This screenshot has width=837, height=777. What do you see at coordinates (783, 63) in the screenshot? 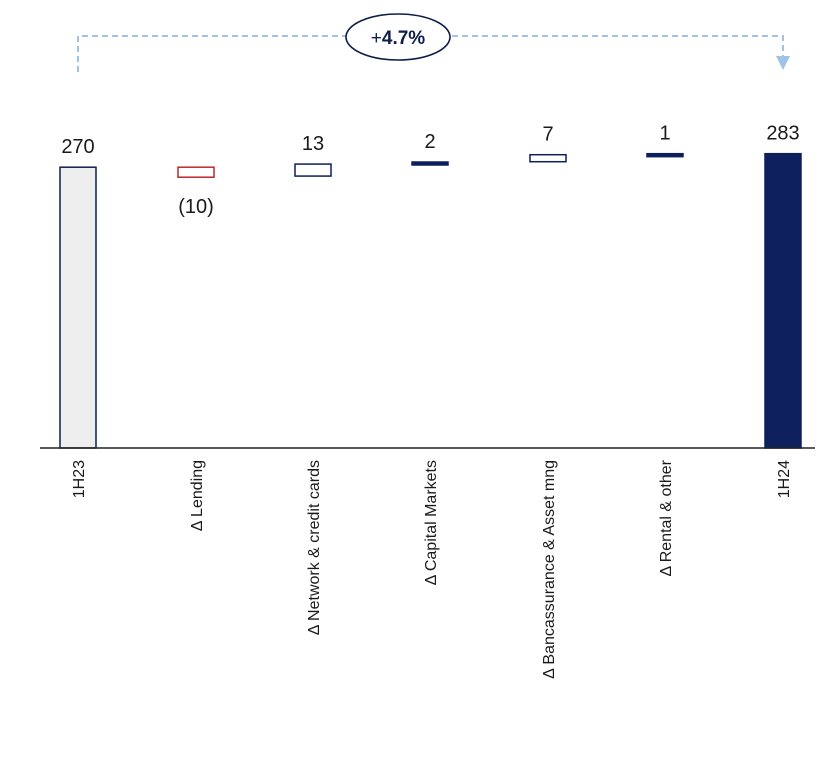
I see `growth-bracket-arrowhead` at bounding box center [783, 63].